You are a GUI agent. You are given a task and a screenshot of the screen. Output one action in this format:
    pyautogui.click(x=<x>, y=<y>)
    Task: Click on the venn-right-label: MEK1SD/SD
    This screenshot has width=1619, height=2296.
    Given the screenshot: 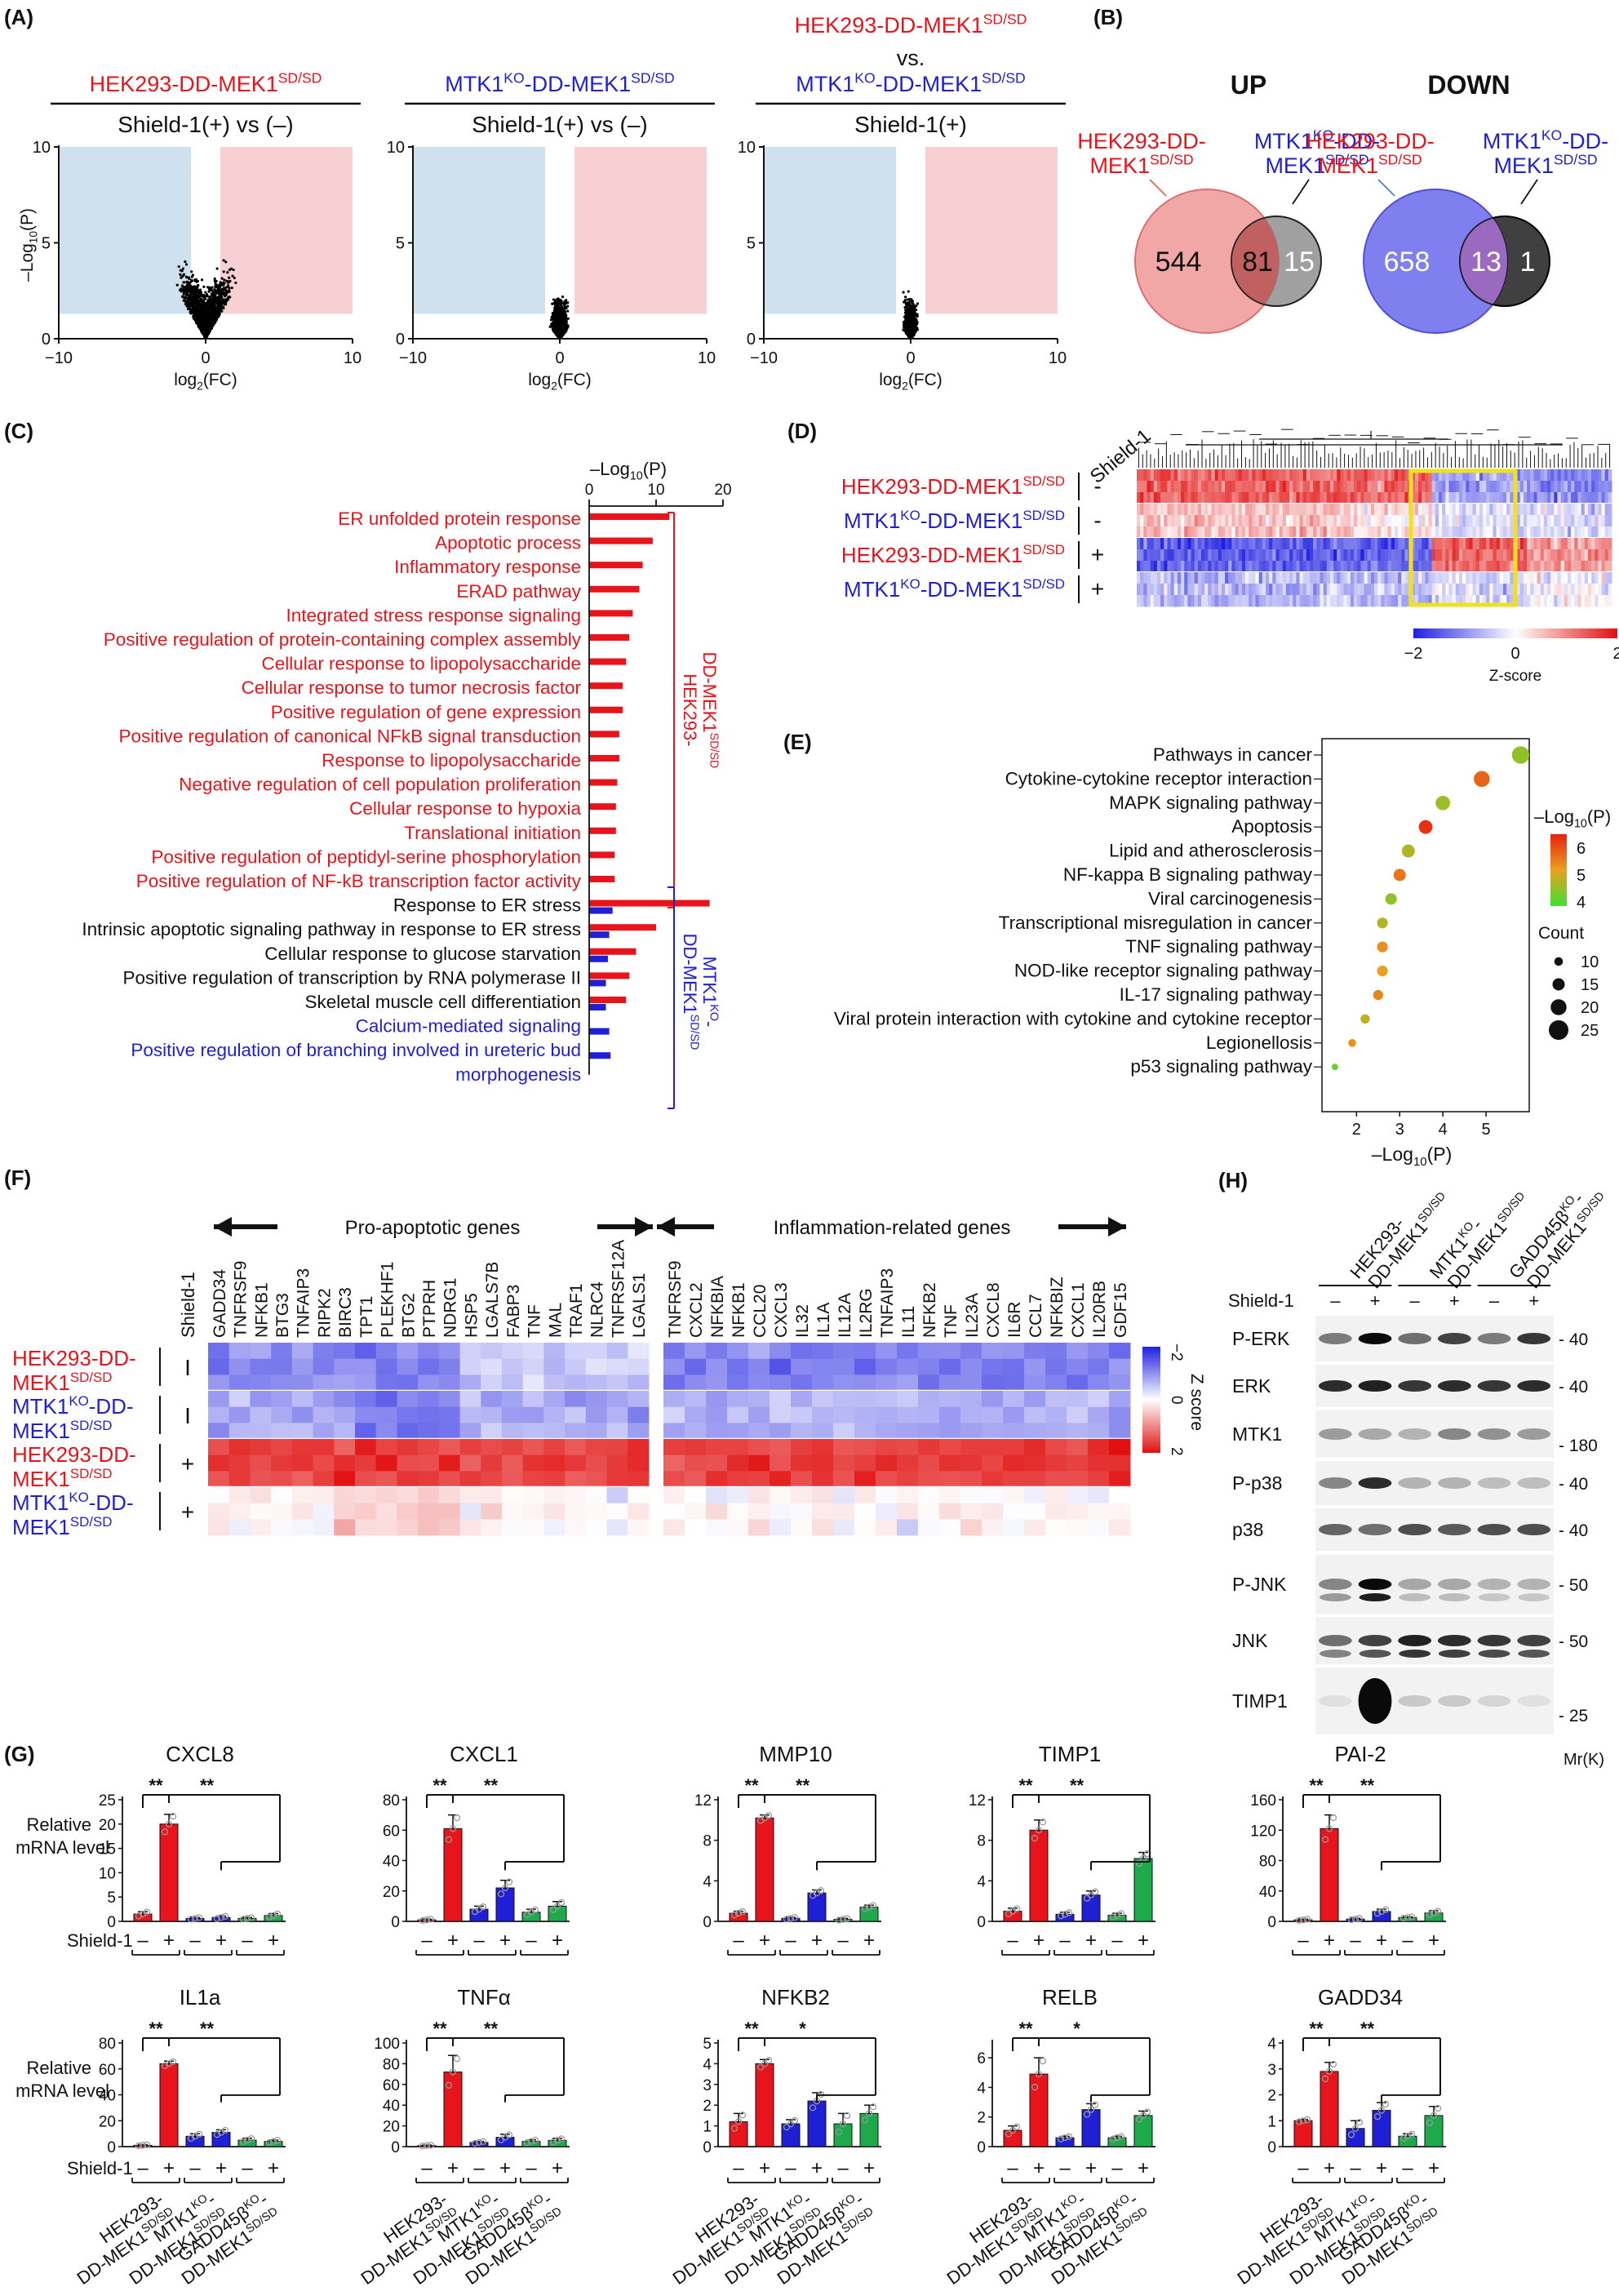 What is the action you would take?
    pyautogui.click(x=1316, y=165)
    